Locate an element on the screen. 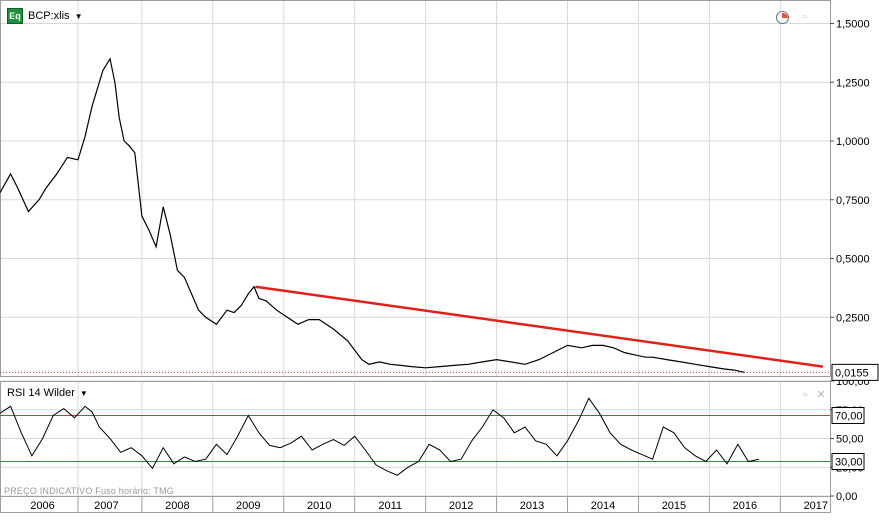 This screenshot has height=527, width=879. x-tick-label: 2016 is located at coordinates (745, 506).